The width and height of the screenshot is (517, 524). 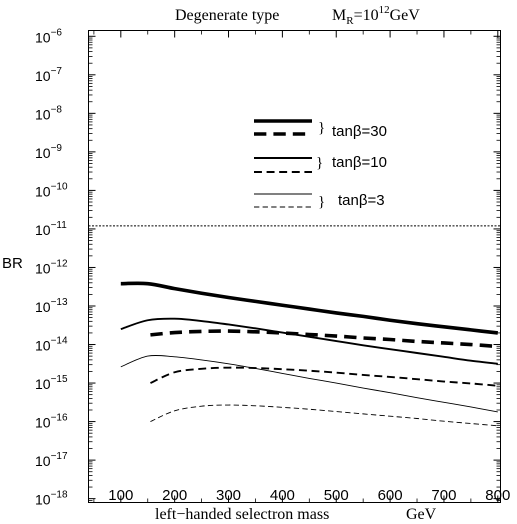 What do you see at coordinates (51, 267) in the screenshot?
I see `y-tick-label: 10⁻¹²` at bounding box center [51, 267].